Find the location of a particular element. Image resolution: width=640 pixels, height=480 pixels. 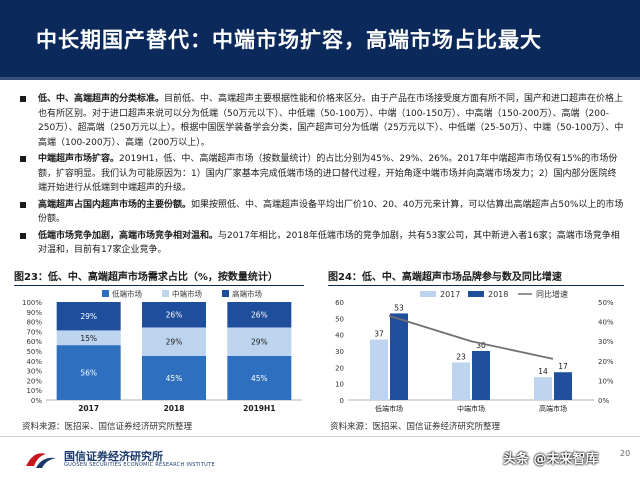

bullet-lead: 中端超声市场扩容。 is located at coordinates (79, 159).